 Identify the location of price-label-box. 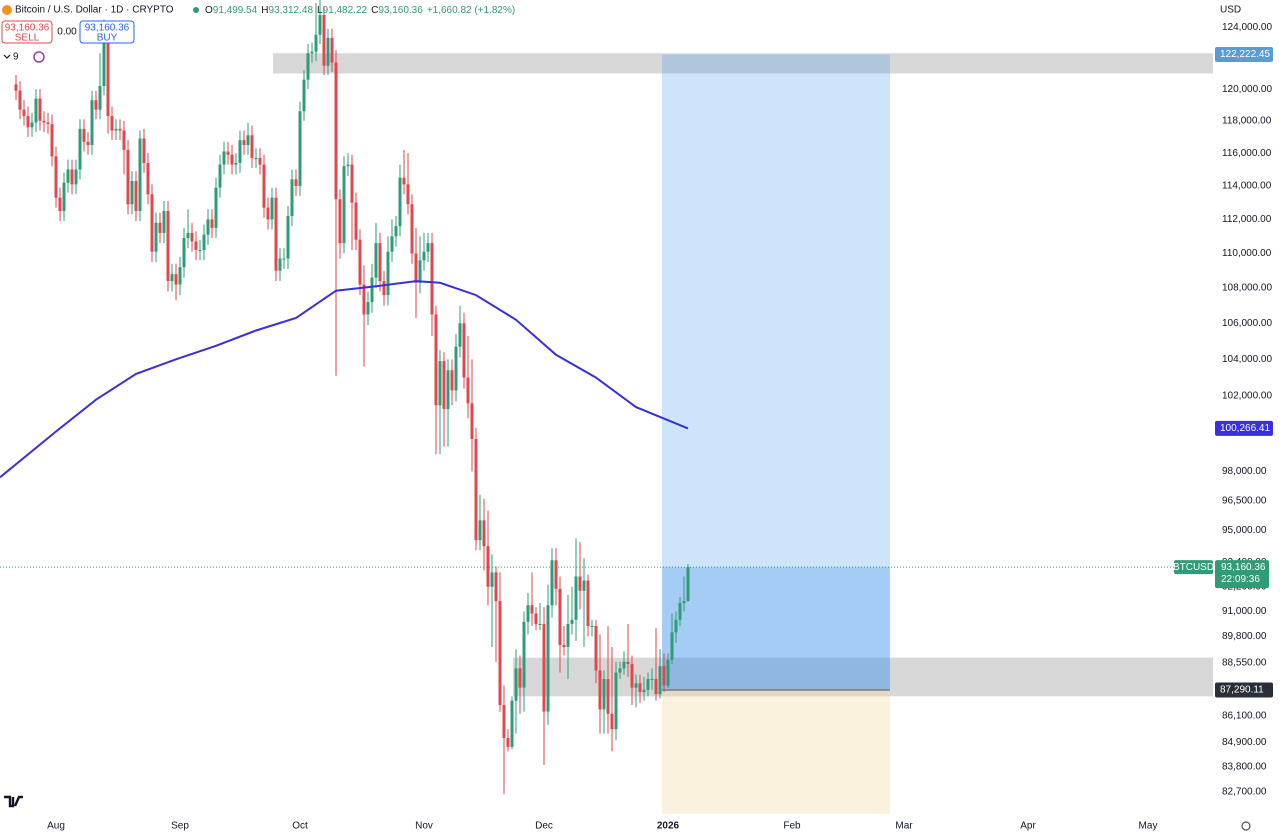
(1244, 428).